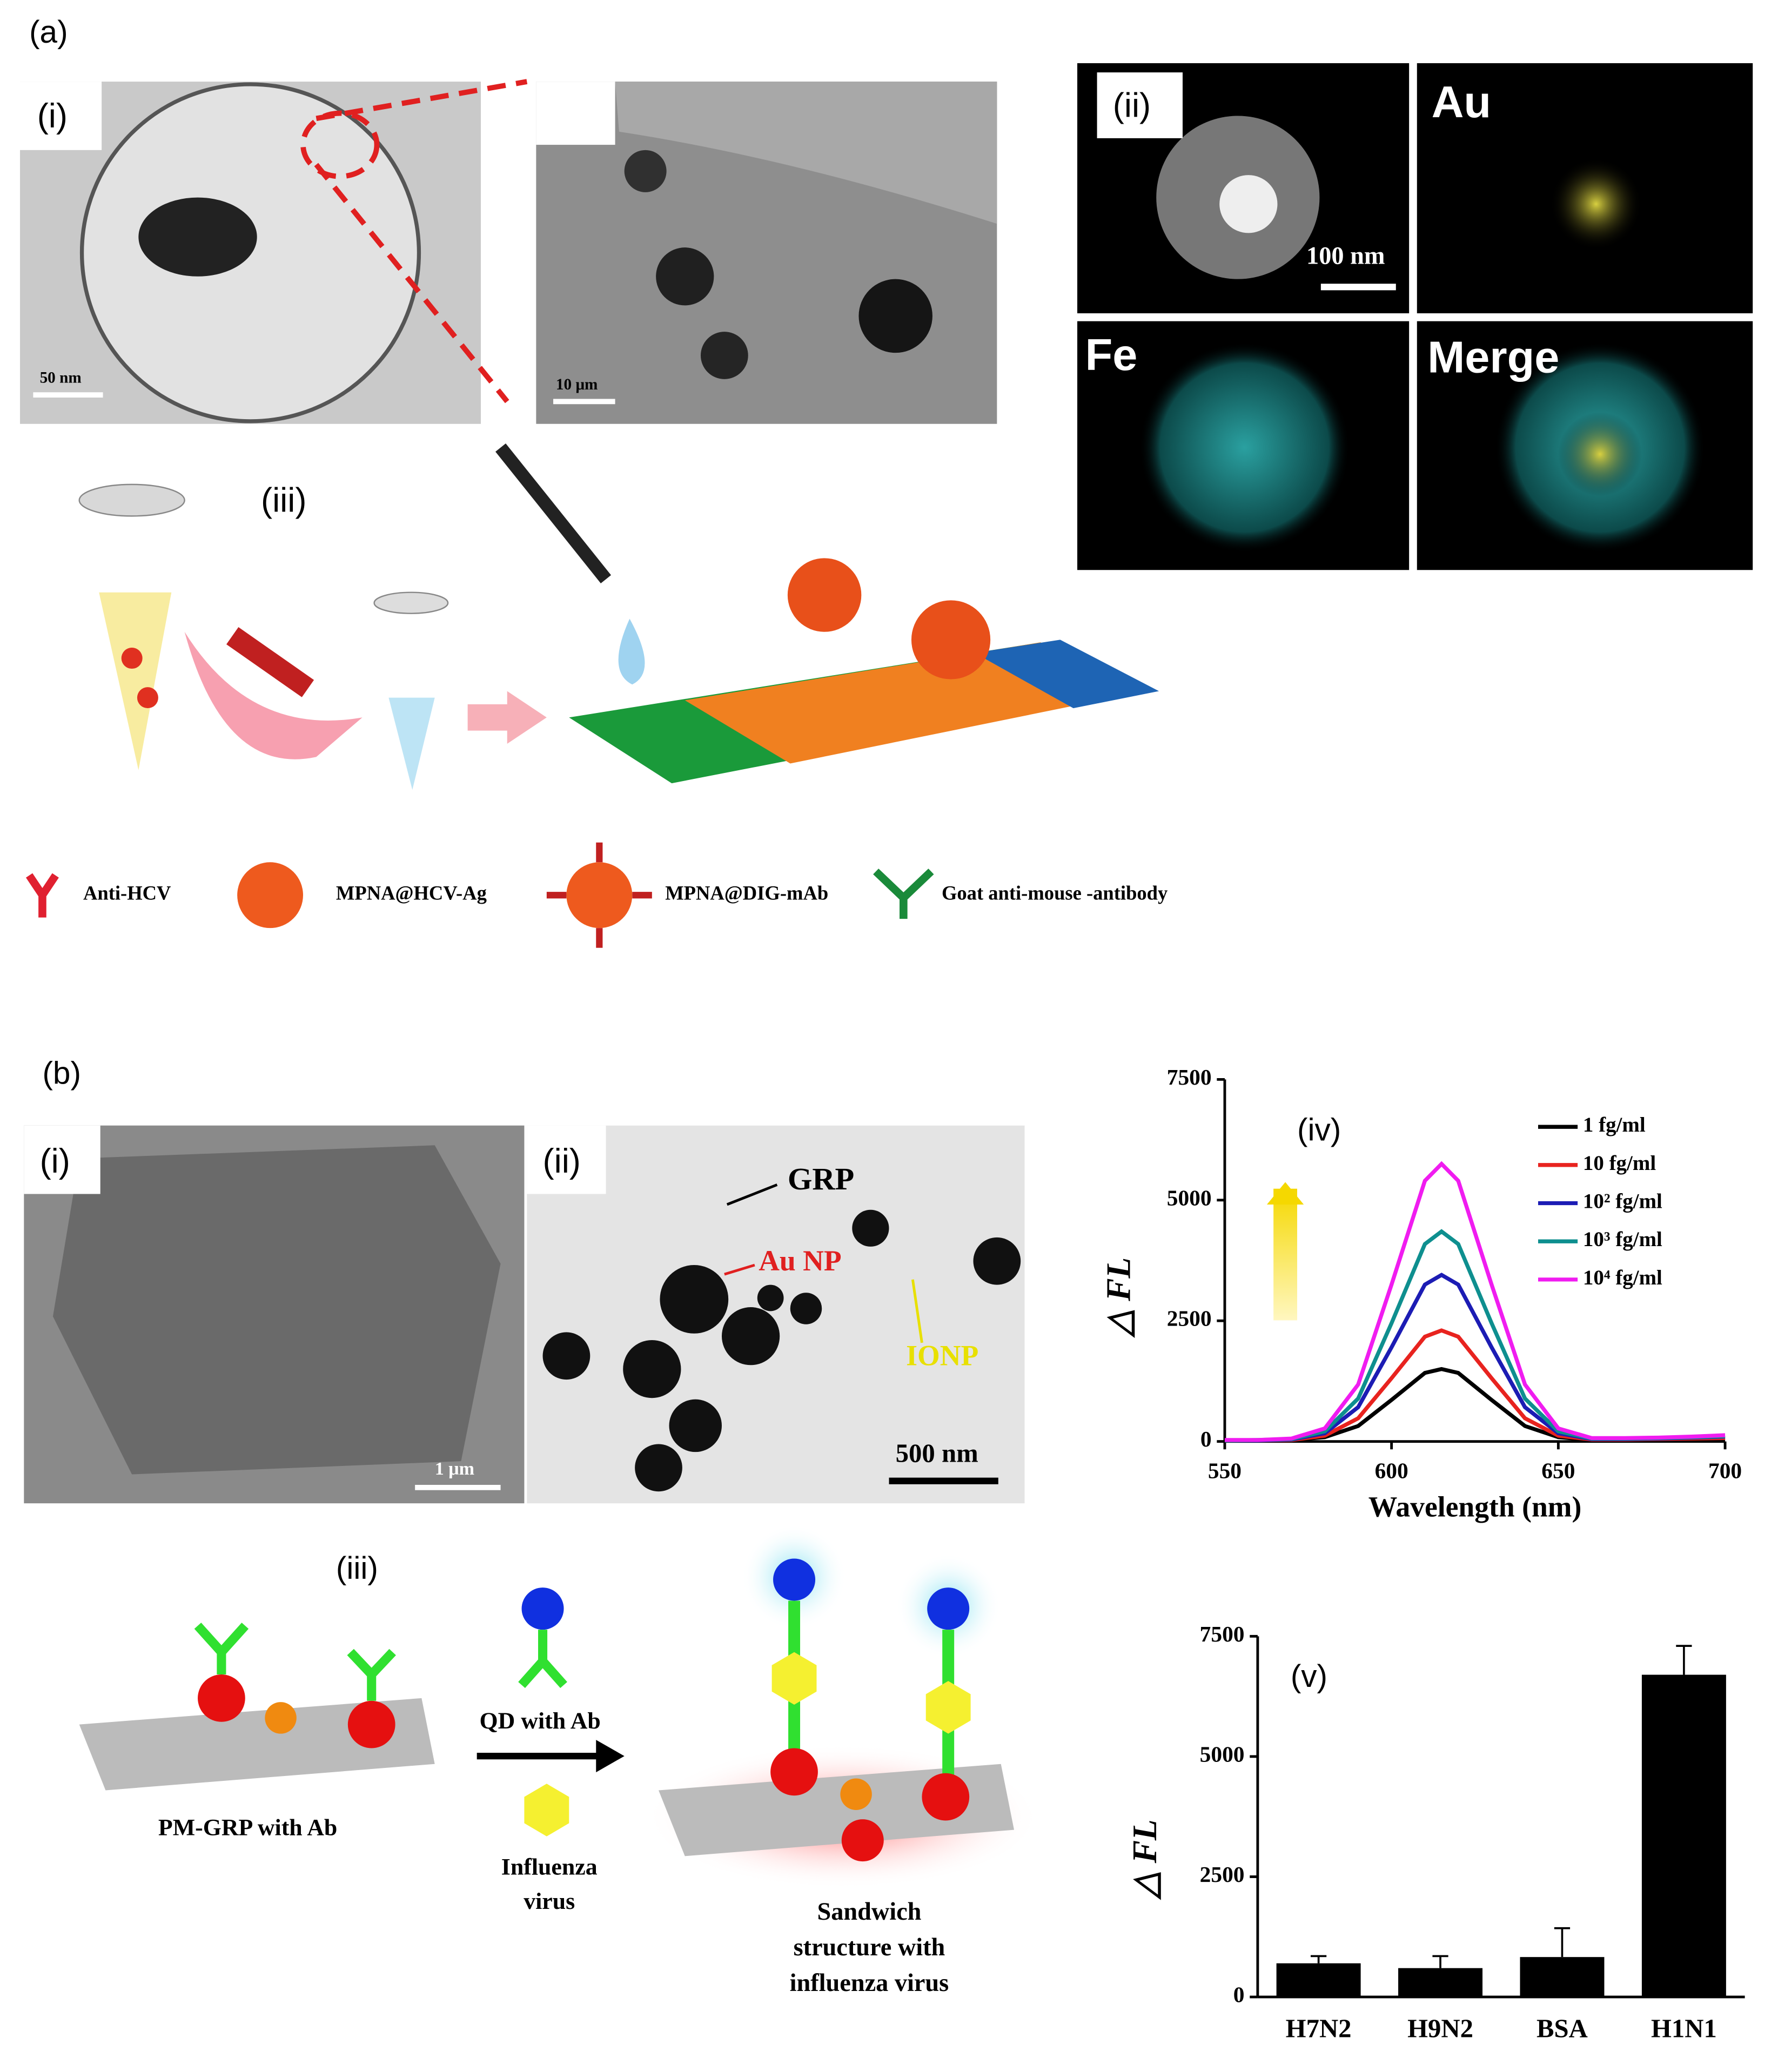  I want to click on sub-label: (ii), so click(562, 1161).